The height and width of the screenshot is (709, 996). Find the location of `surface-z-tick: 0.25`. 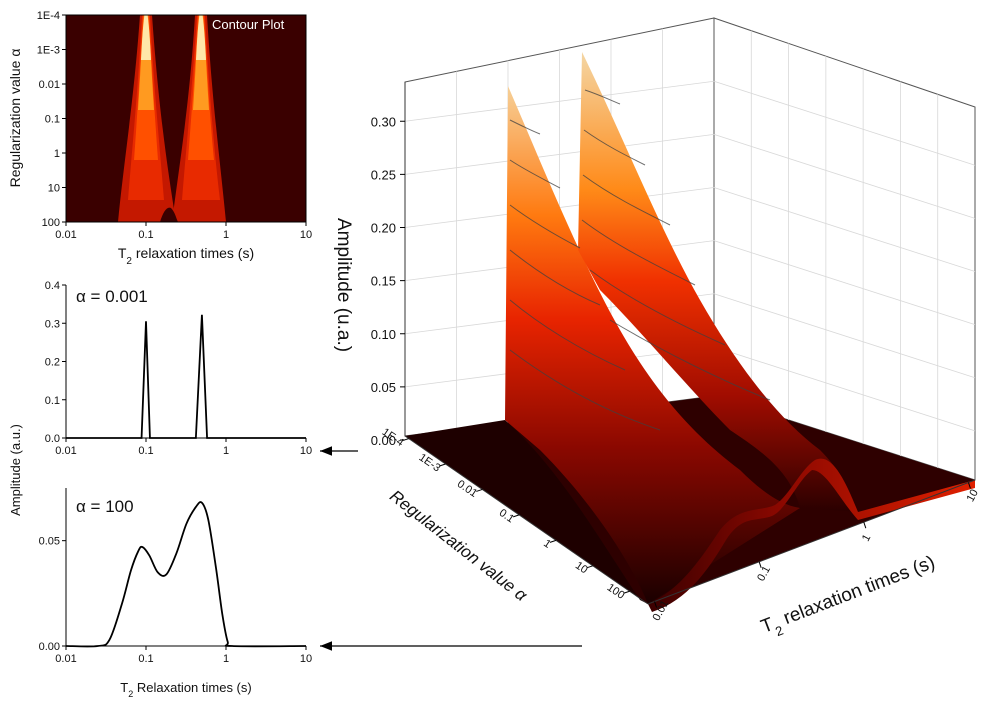

surface-z-tick: 0.25 is located at coordinates (383, 174).